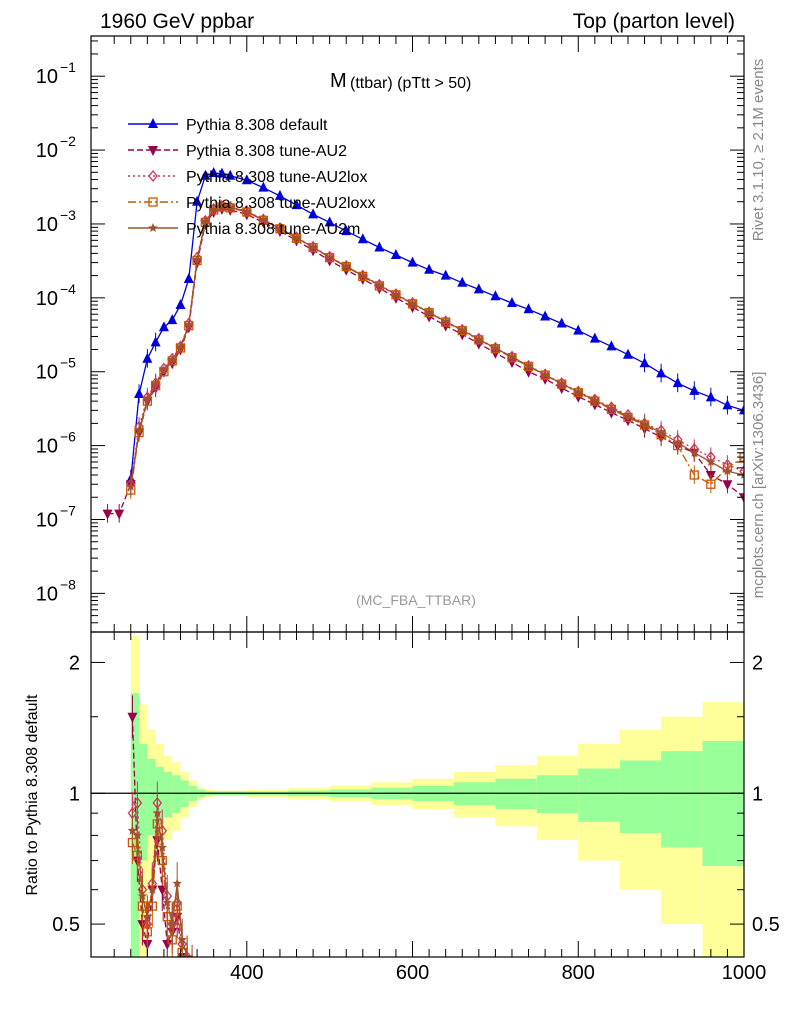 This screenshot has width=786, height=1024. What do you see at coordinates (177, 21) in the screenshot?
I see `header-left-title: 1960 GeV ppbar` at bounding box center [177, 21].